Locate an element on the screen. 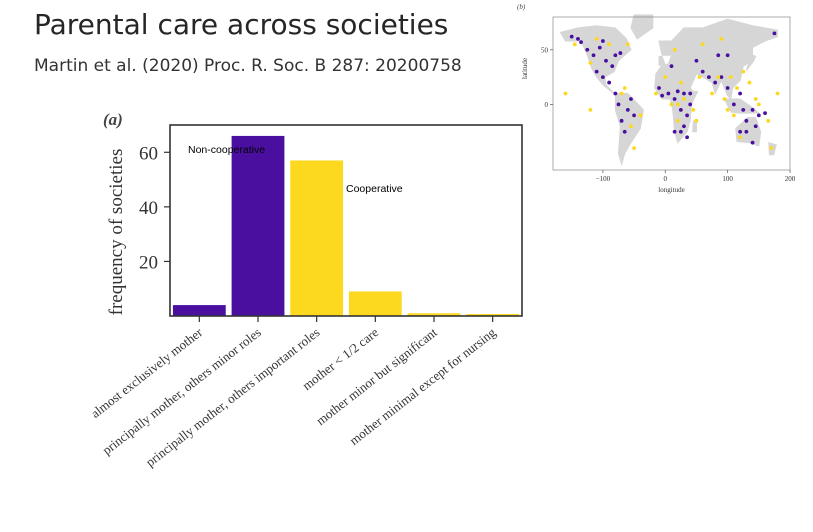  map-y-tick-label-1: 50 is located at coordinates (545, 50).